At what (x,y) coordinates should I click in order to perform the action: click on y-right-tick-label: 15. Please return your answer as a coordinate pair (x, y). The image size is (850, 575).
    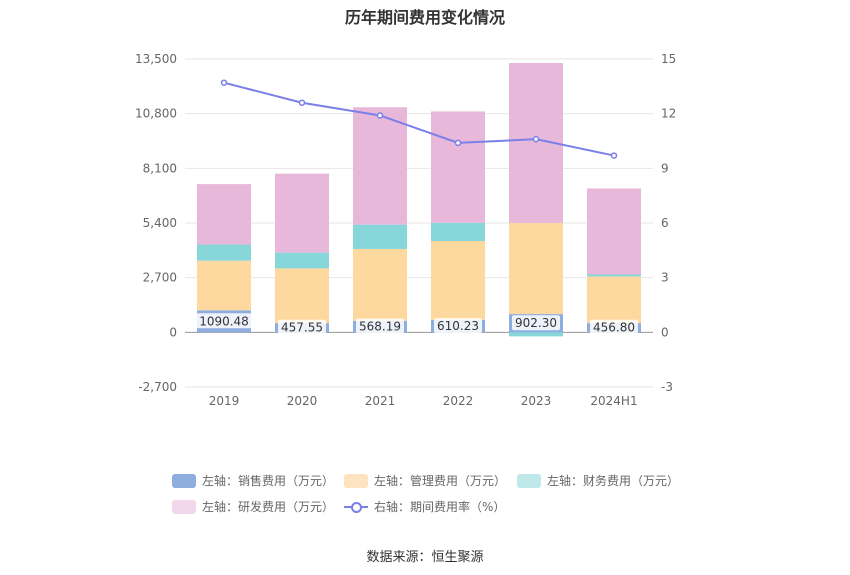
    Looking at the image, I should click on (668, 59).